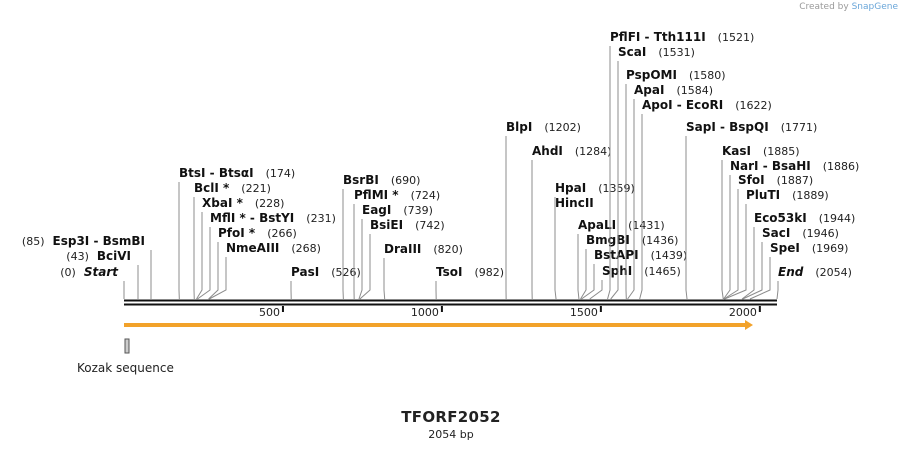  Describe the element at coordinates (707, 75) in the screenshot. I see `site-position-pspomi: (1580)` at that location.